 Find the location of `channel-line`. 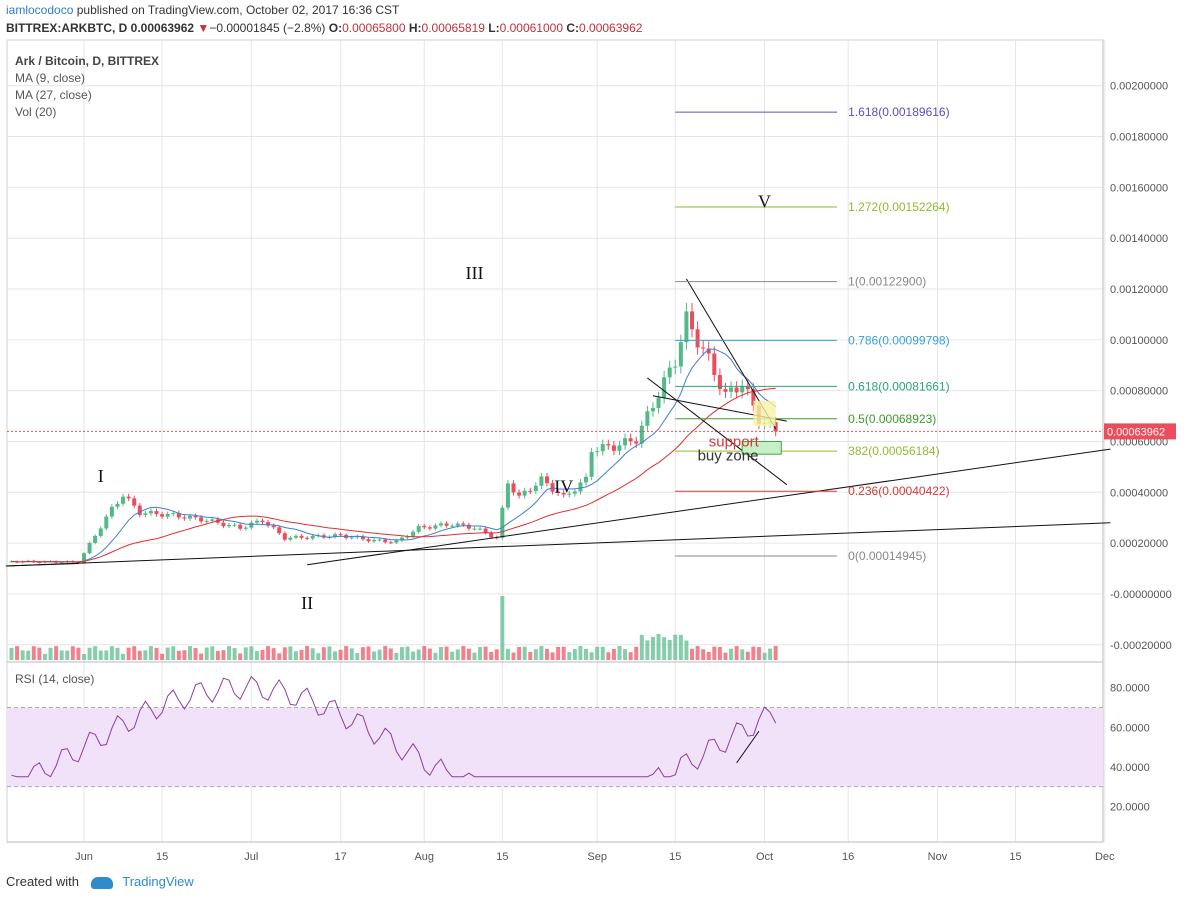

channel-line is located at coordinates (717, 431).